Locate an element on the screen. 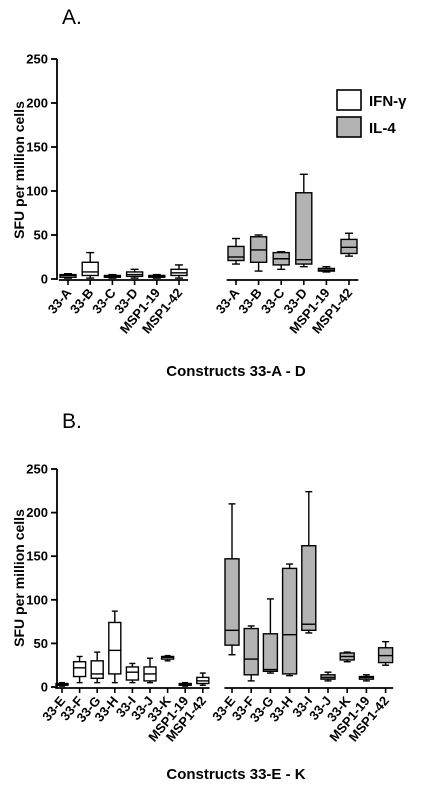 The image size is (421, 788). x-tick-label-il4-33-c: 33-C is located at coordinates (273, 301).